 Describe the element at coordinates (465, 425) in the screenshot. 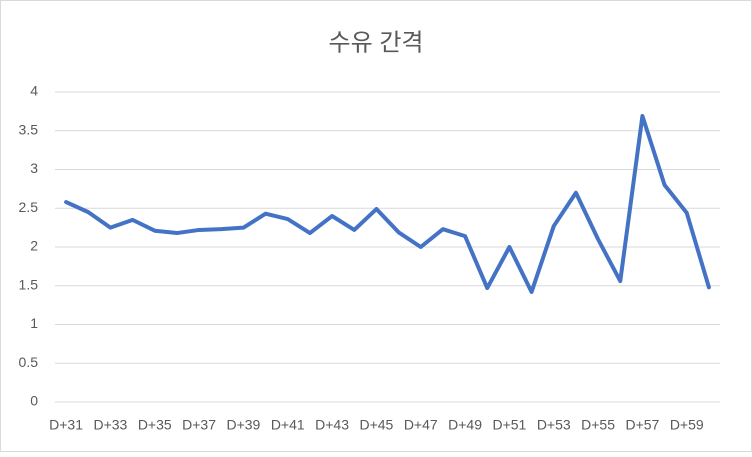

I see `x-tick-label: D+49` at that location.